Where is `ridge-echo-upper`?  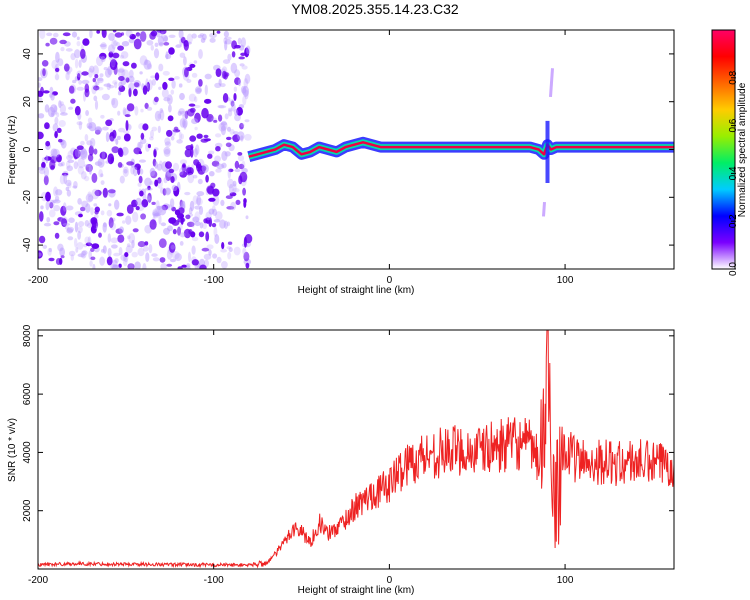
ridge-echo-upper is located at coordinates (551, 83).